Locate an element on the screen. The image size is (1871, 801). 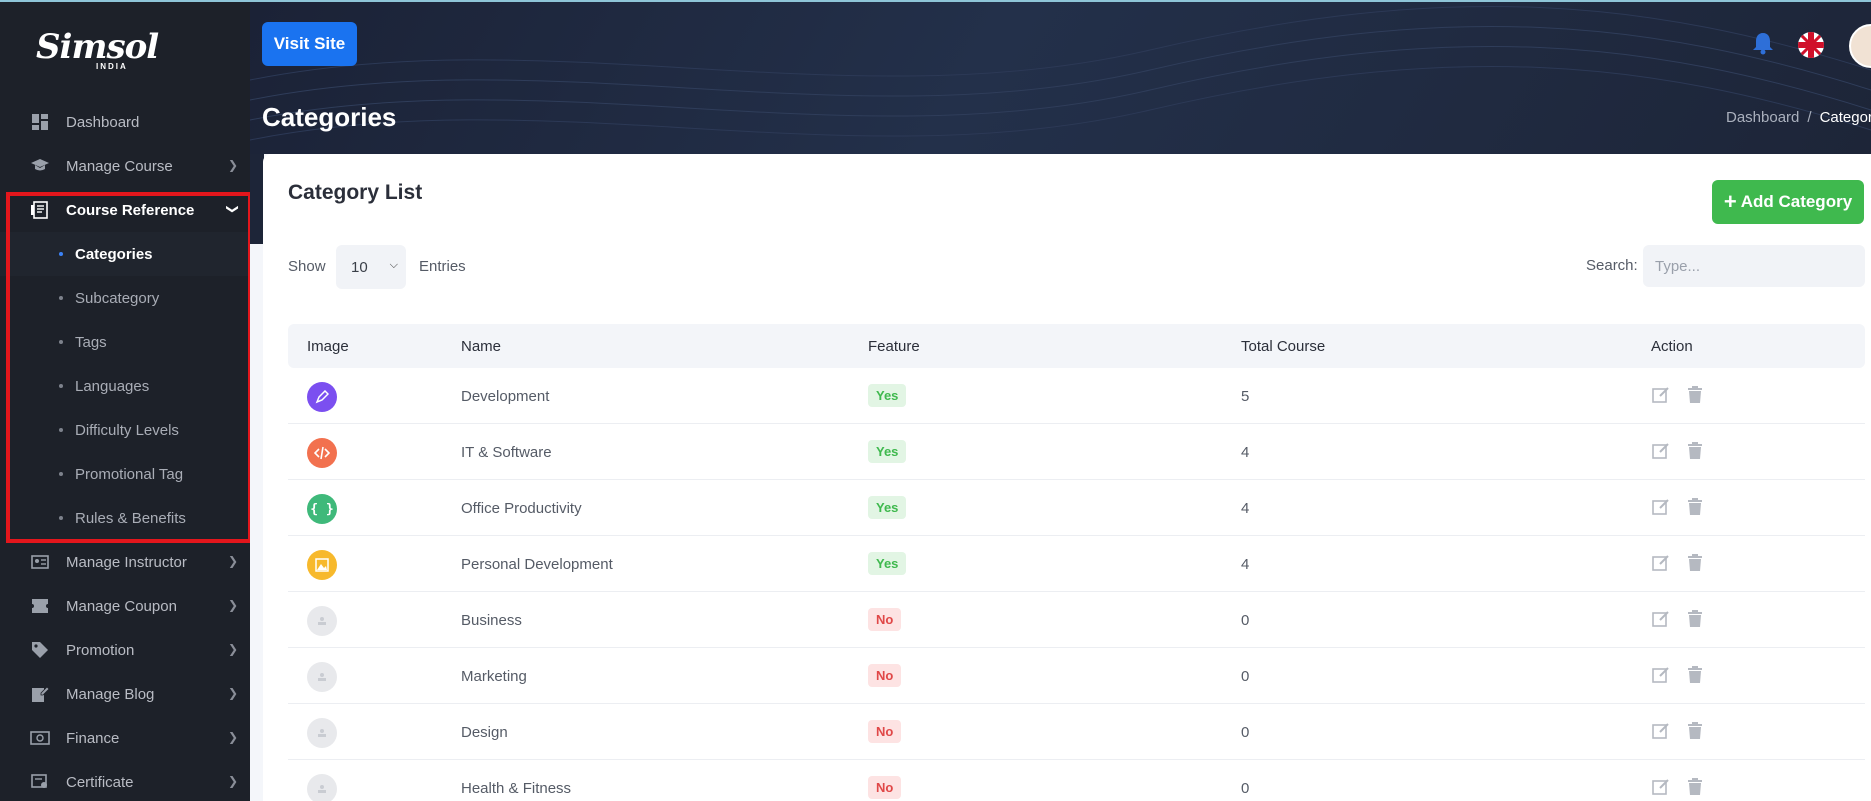
category-name: Design is located at coordinates (484, 732).